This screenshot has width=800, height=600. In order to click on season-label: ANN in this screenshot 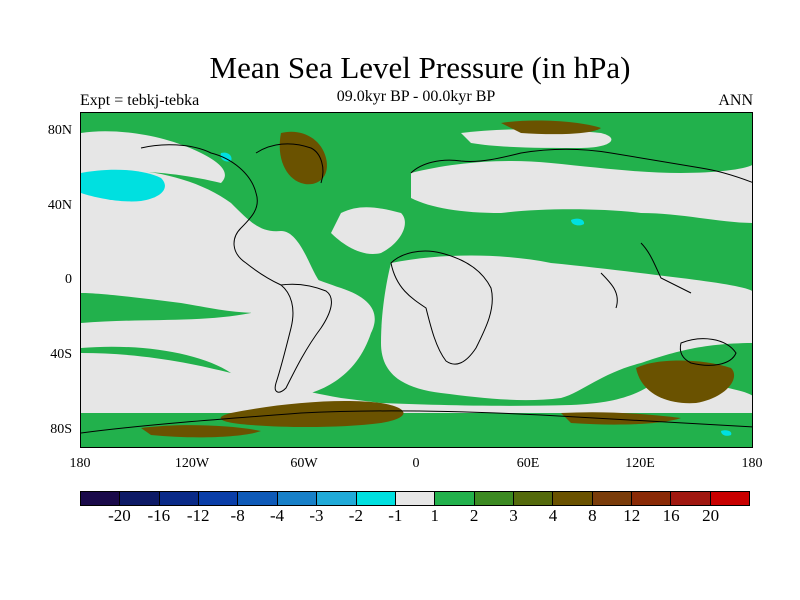, I will do `click(735, 100)`.